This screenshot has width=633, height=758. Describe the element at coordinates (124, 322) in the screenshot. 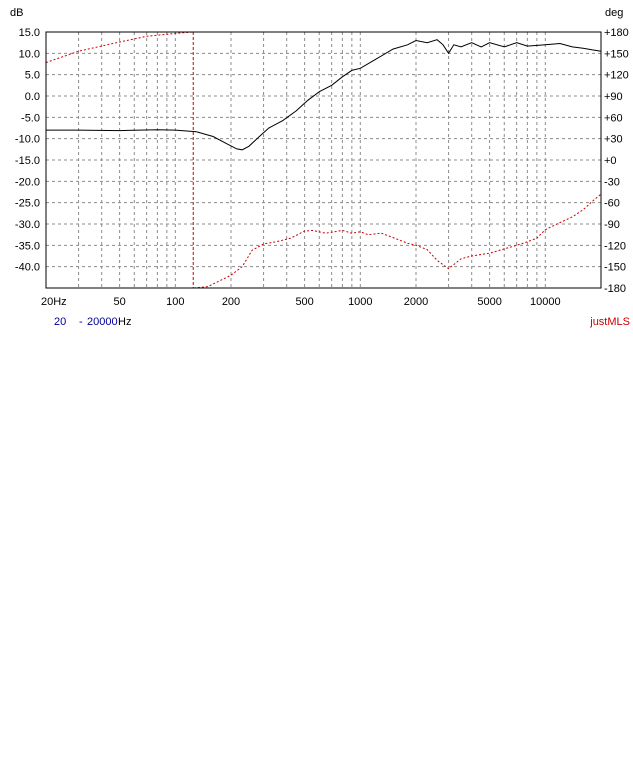

I see `range-unit: Hz` at that location.